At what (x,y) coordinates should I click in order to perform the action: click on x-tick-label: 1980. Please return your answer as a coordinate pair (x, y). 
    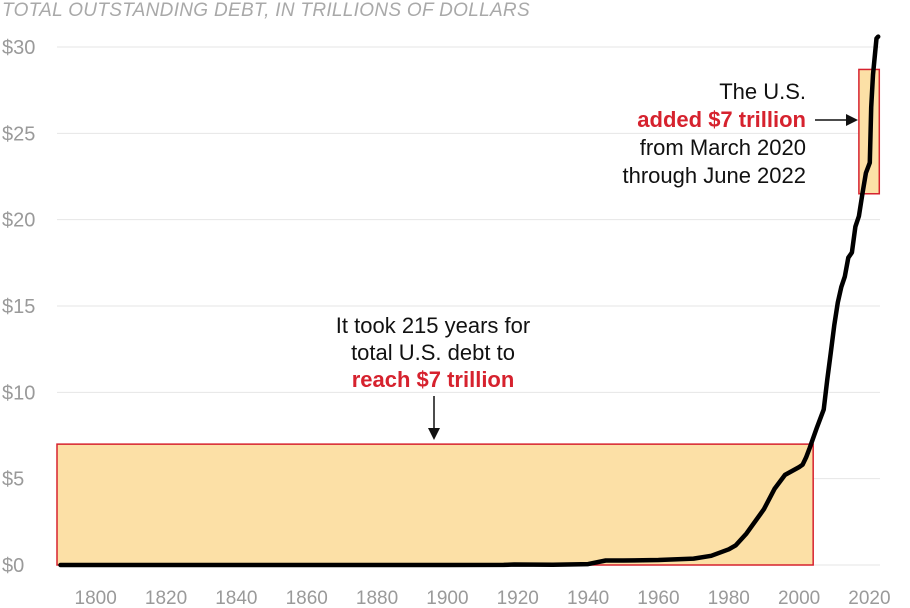
    Looking at the image, I should click on (729, 598).